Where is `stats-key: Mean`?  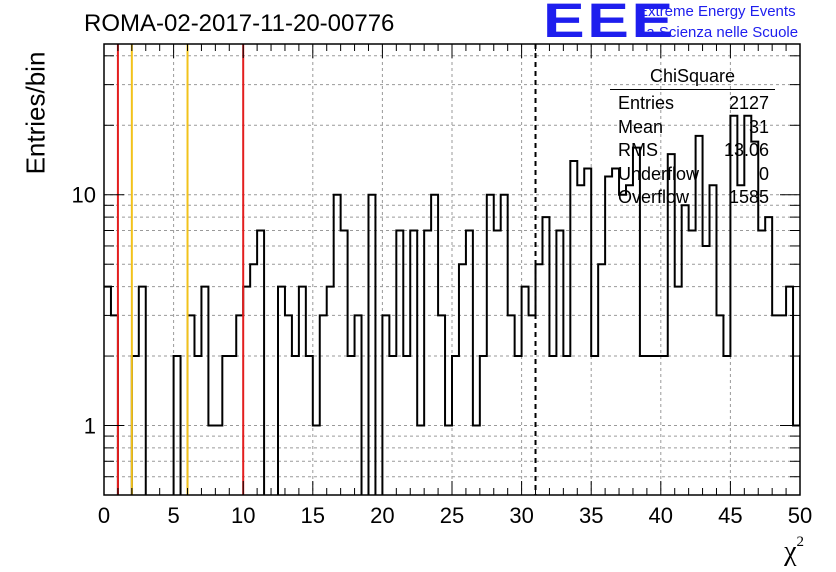
stats-key: Mean is located at coordinates (641, 126).